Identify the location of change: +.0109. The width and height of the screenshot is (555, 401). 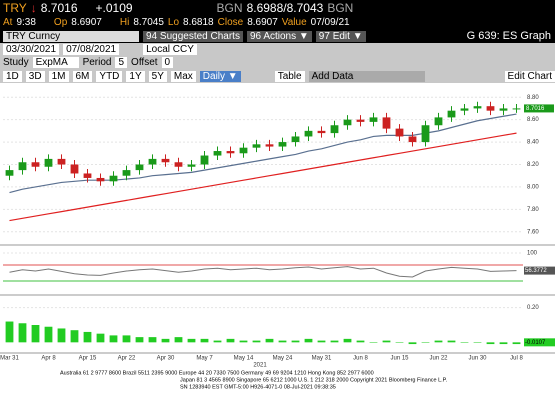
(114, 8).